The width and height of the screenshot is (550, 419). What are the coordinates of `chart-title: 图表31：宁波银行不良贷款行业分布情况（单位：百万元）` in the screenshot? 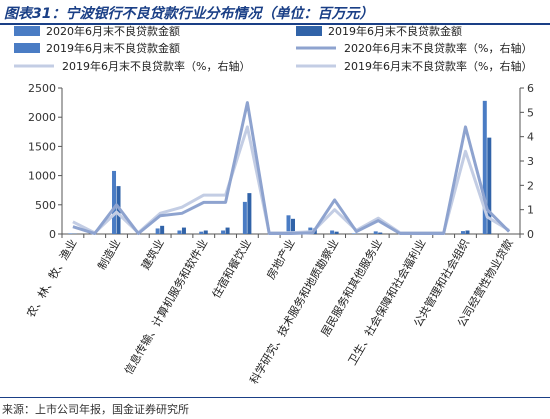 It's located at (189, 14).